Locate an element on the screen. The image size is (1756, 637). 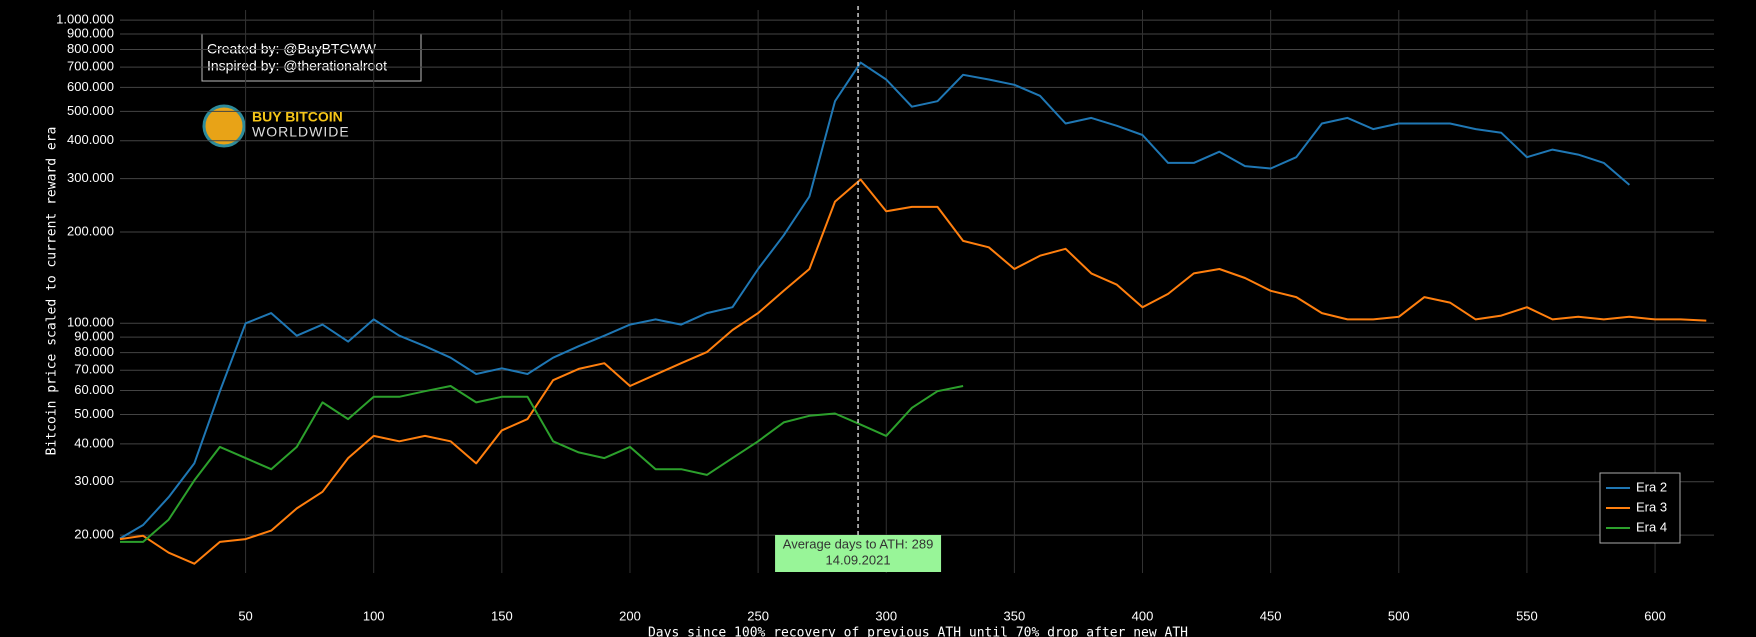
x-tick-label: 200 is located at coordinates (630, 615).